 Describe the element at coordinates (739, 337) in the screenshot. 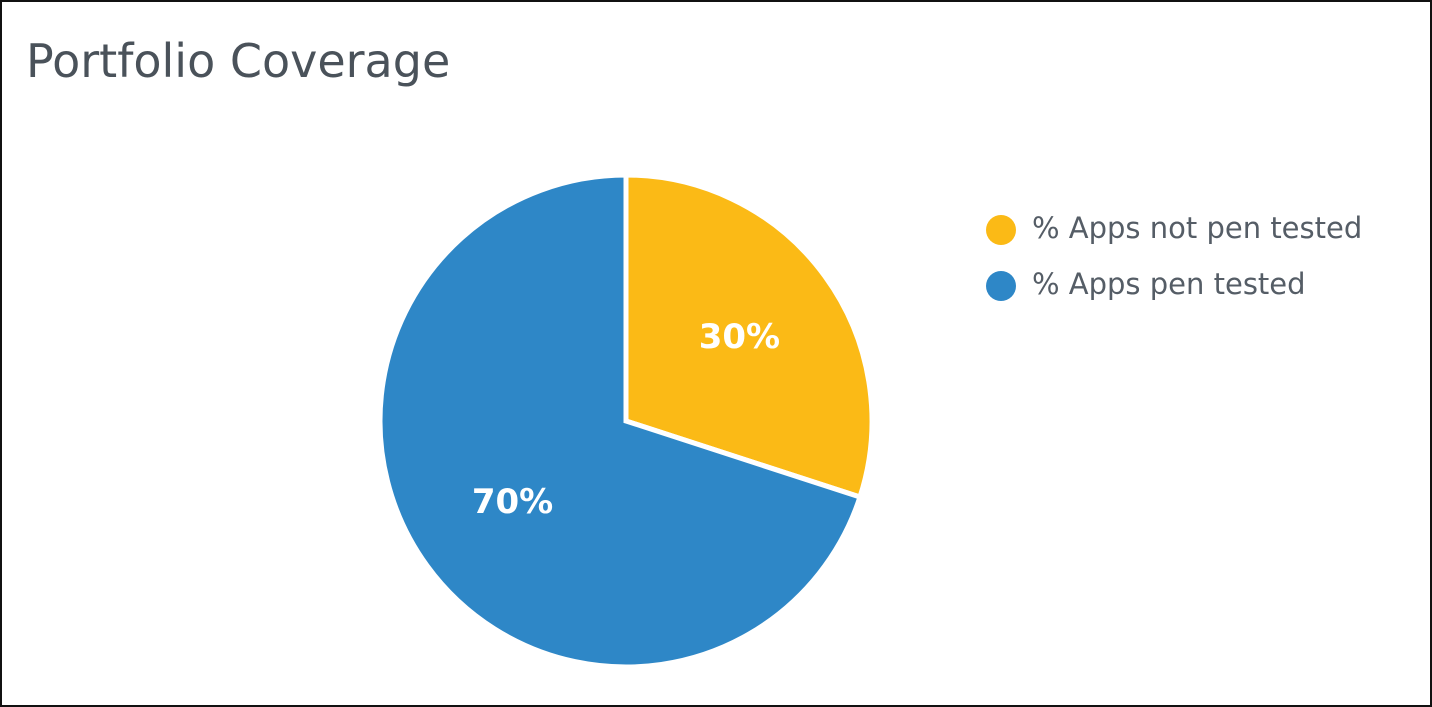

I see `slice-label: 30%` at that location.